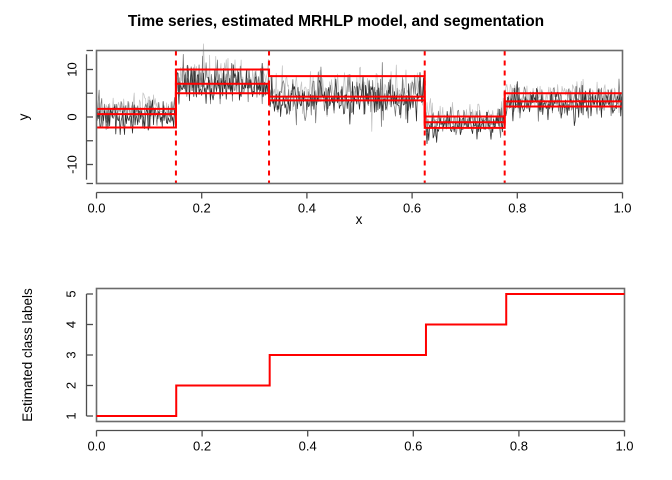 This screenshot has height=480, width=672. I want to click on y-axis-tick-label: 3, so click(71, 354).